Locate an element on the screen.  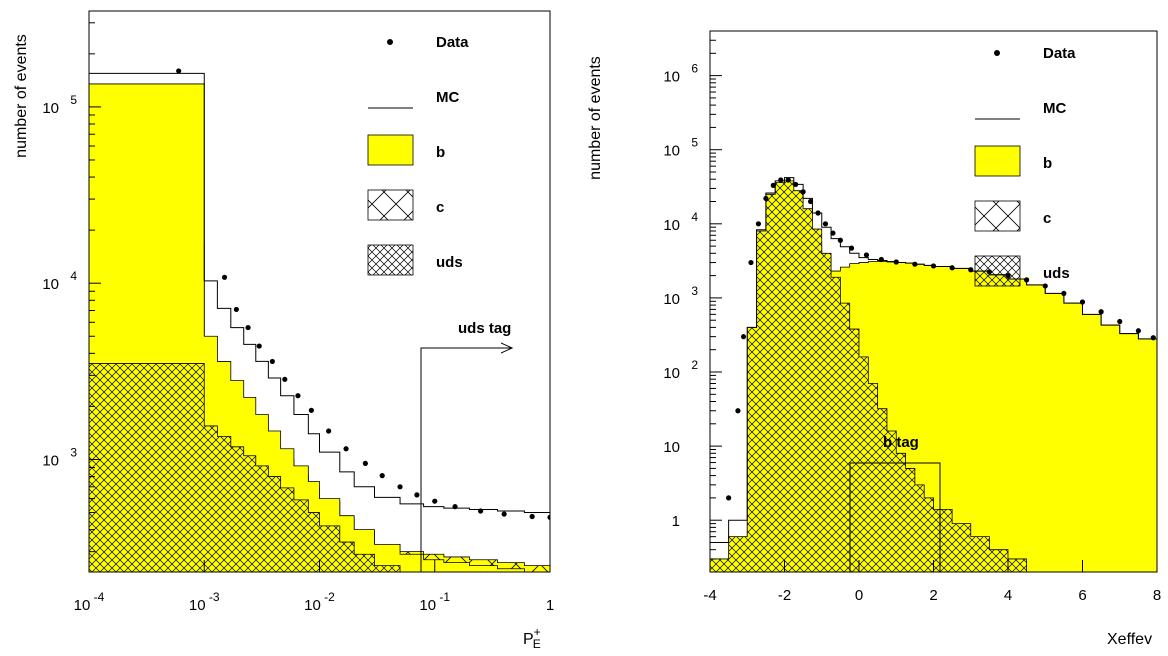
left-uds-tag-annotation: uds tag is located at coordinates (466, 446).